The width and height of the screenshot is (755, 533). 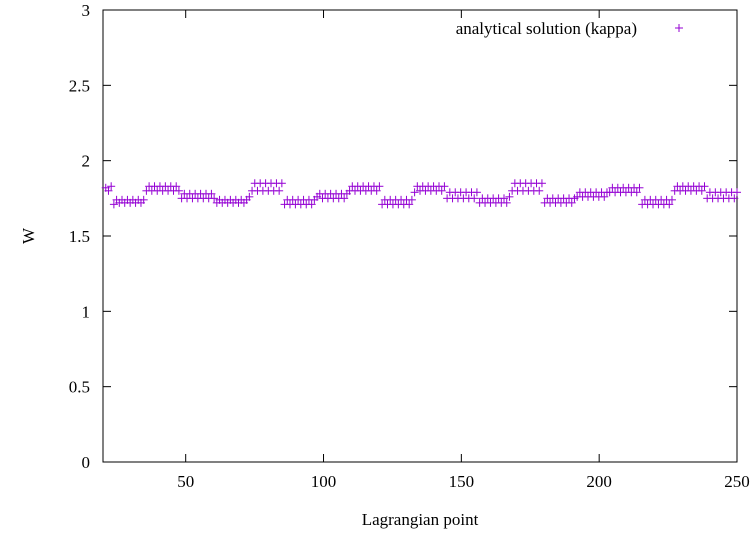 I want to click on x-axis-label: Lagrangian point, so click(x=420, y=519).